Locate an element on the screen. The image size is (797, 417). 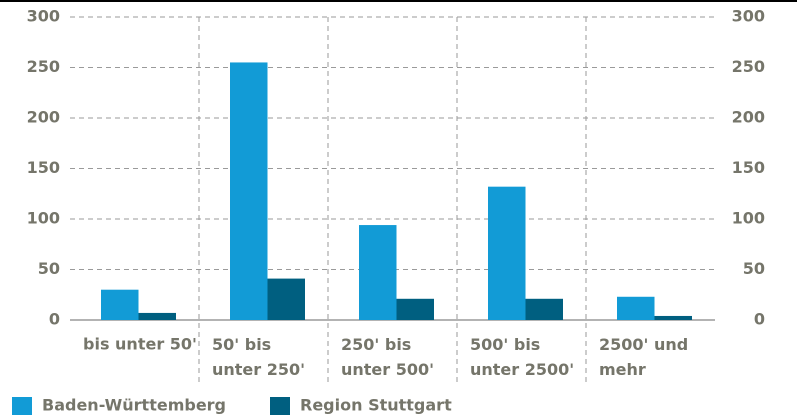
legend-label: Baden-Württemberg is located at coordinates (134, 405).